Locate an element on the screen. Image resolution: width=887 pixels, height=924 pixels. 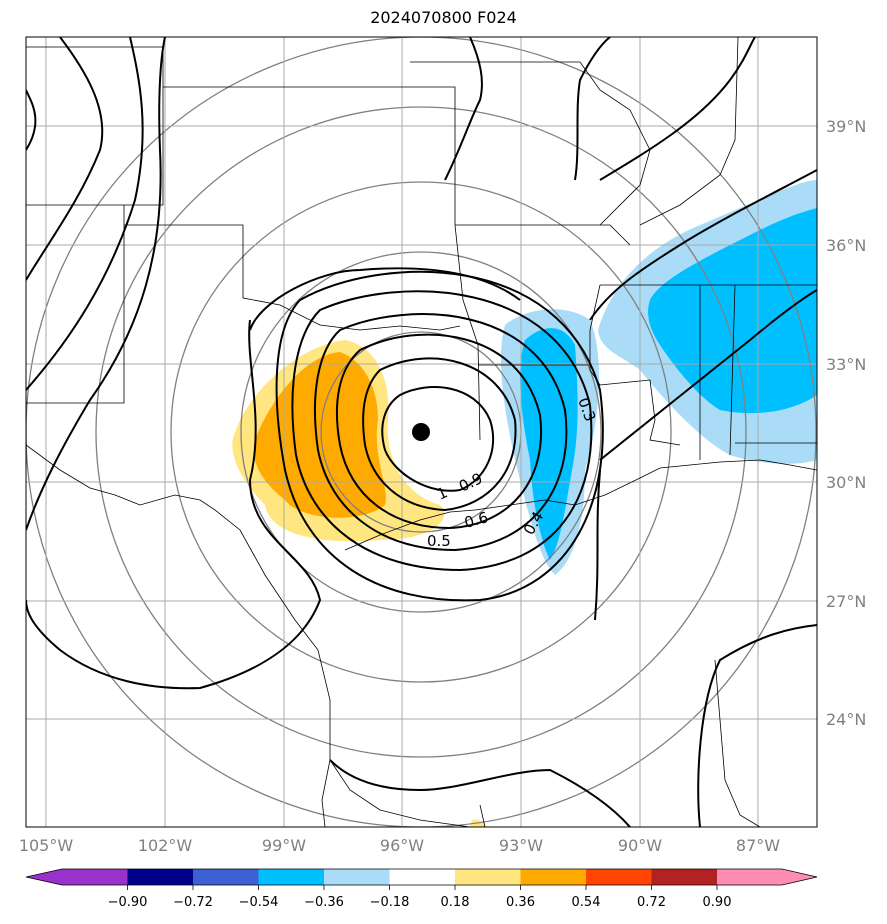
longitude-labels: 105°W 102°W 99°W 96°W 93°W 90°W 87°W is located at coordinates (399, 845).